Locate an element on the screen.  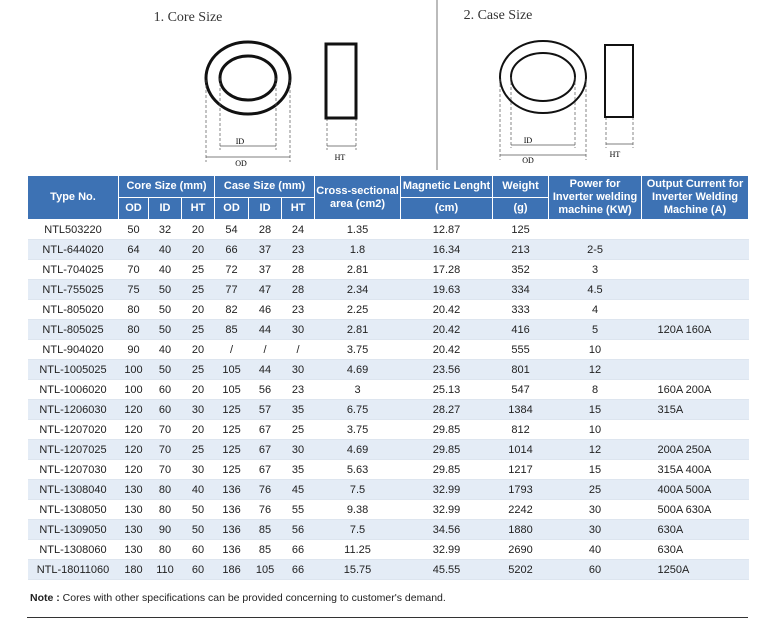
table-cell: 100 is located at coordinates (133, 389).